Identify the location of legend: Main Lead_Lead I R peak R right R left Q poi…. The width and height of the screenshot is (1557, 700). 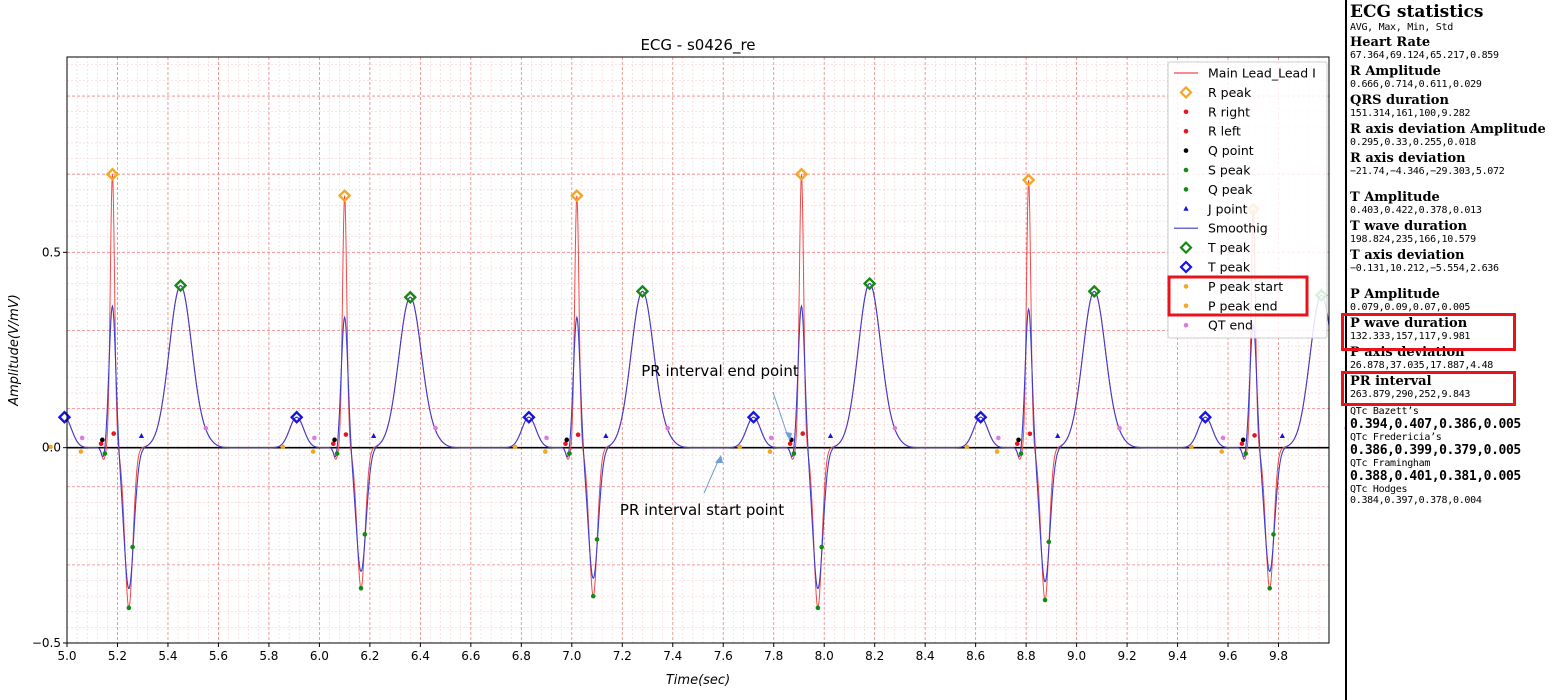
(1247, 200).